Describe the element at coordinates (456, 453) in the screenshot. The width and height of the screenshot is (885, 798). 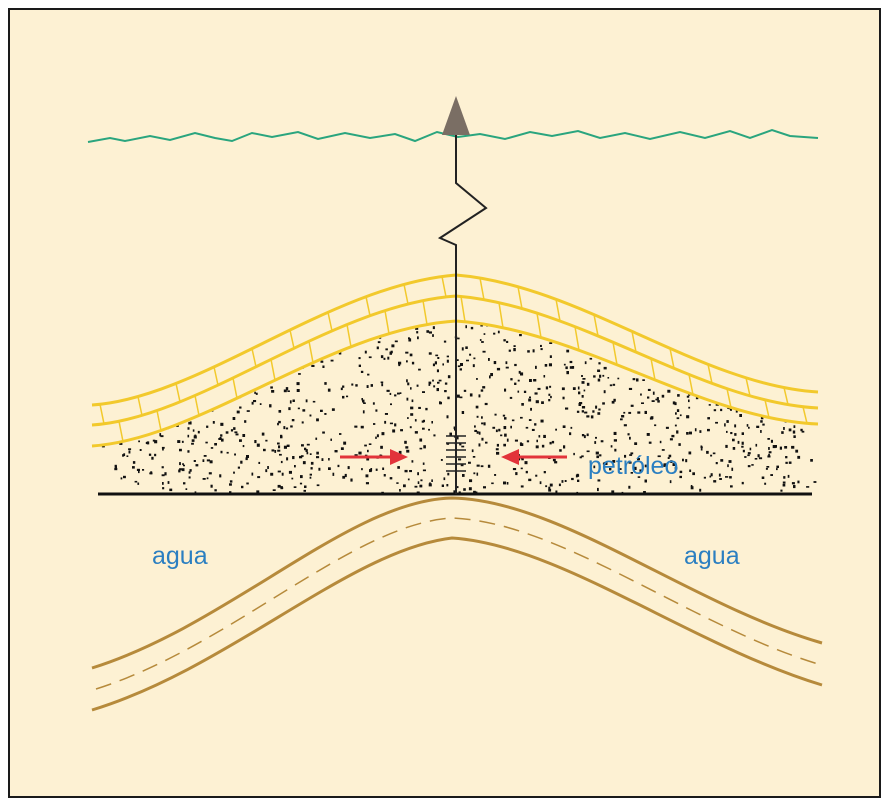
I see `well-perforations` at that location.